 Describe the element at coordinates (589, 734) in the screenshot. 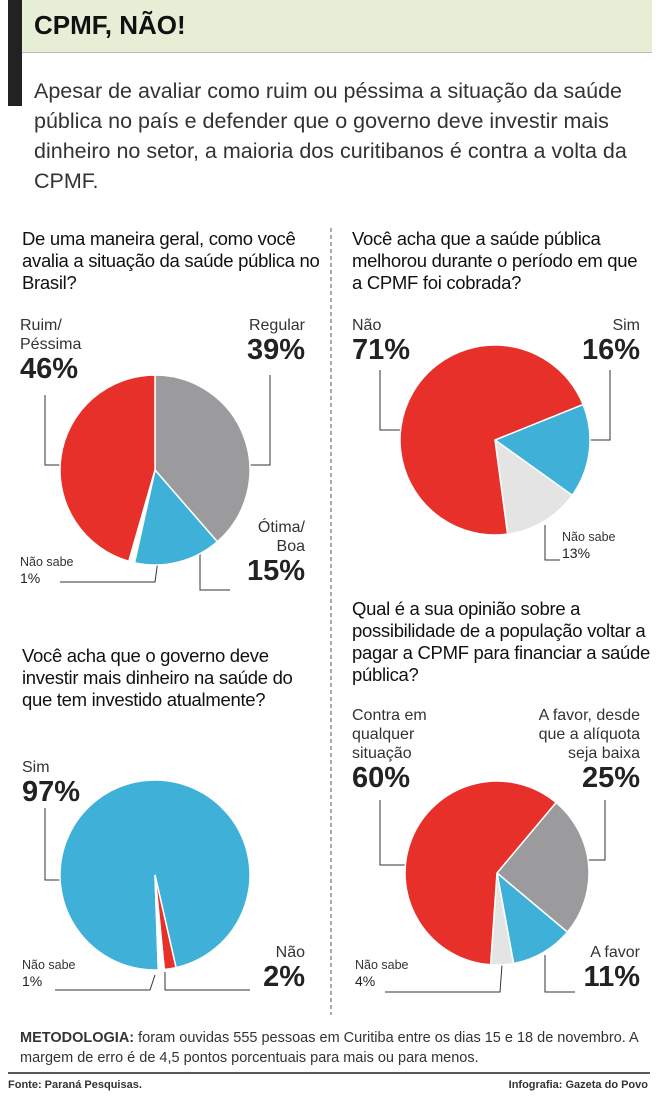

I see `category-label: A favor, desde que a alíquota seja baixa` at that location.